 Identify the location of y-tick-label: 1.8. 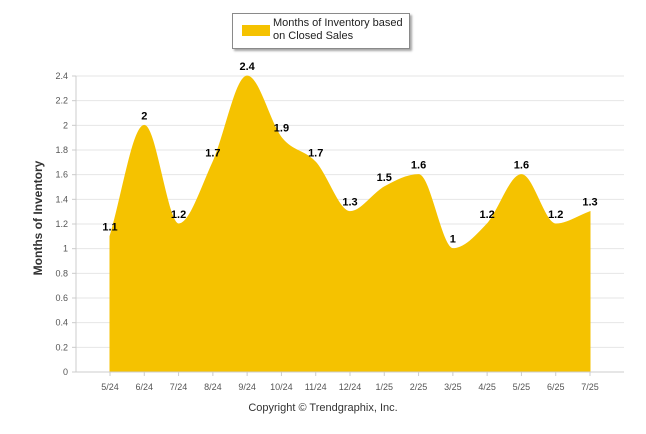
(61, 150).